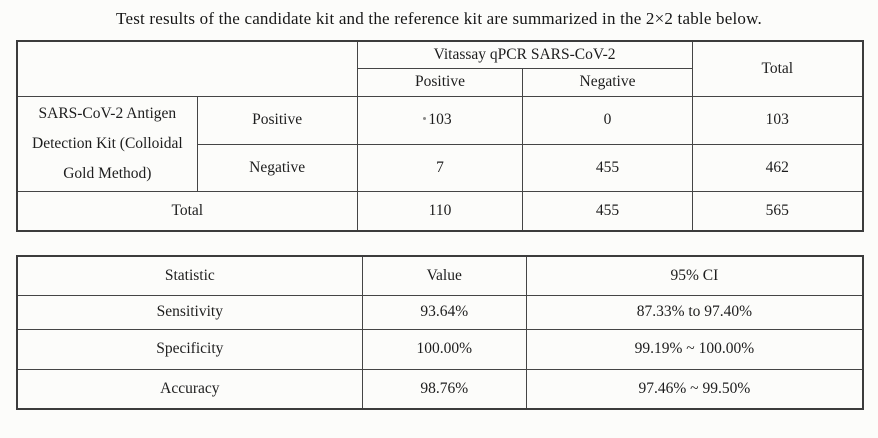 This screenshot has width=878, height=438. What do you see at coordinates (189, 389) in the screenshot?
I see `stat-accuracy-label: Accuracy` at bounding box center [189, 389].